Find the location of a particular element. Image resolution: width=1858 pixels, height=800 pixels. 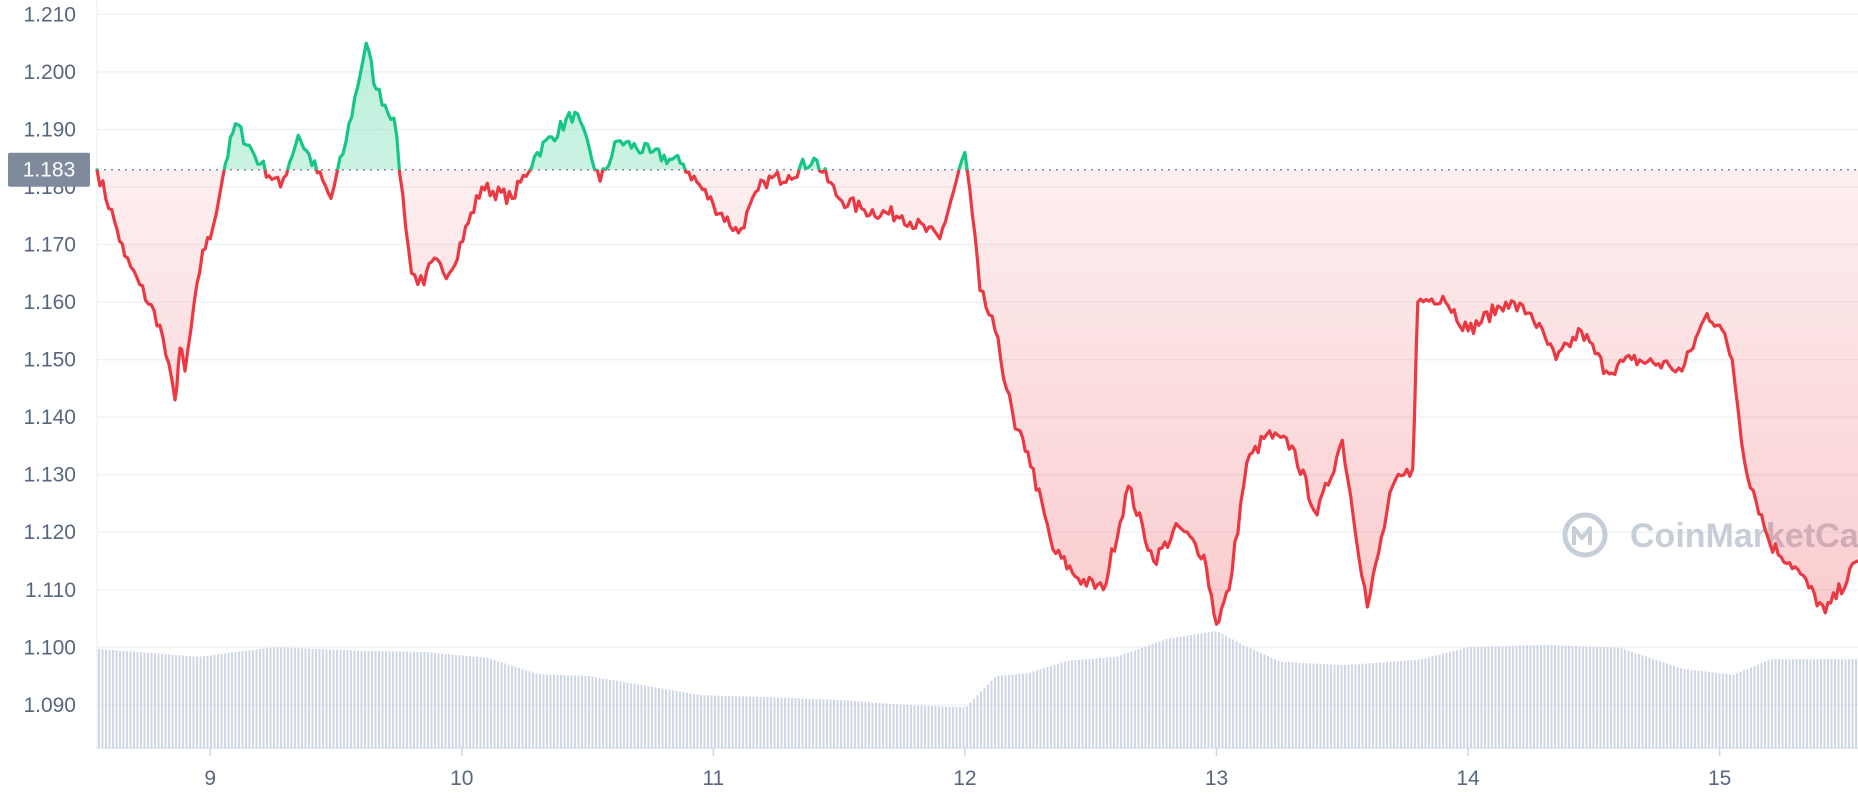

reference-badge-label: 1.183 is located at coordinates (49, 170).